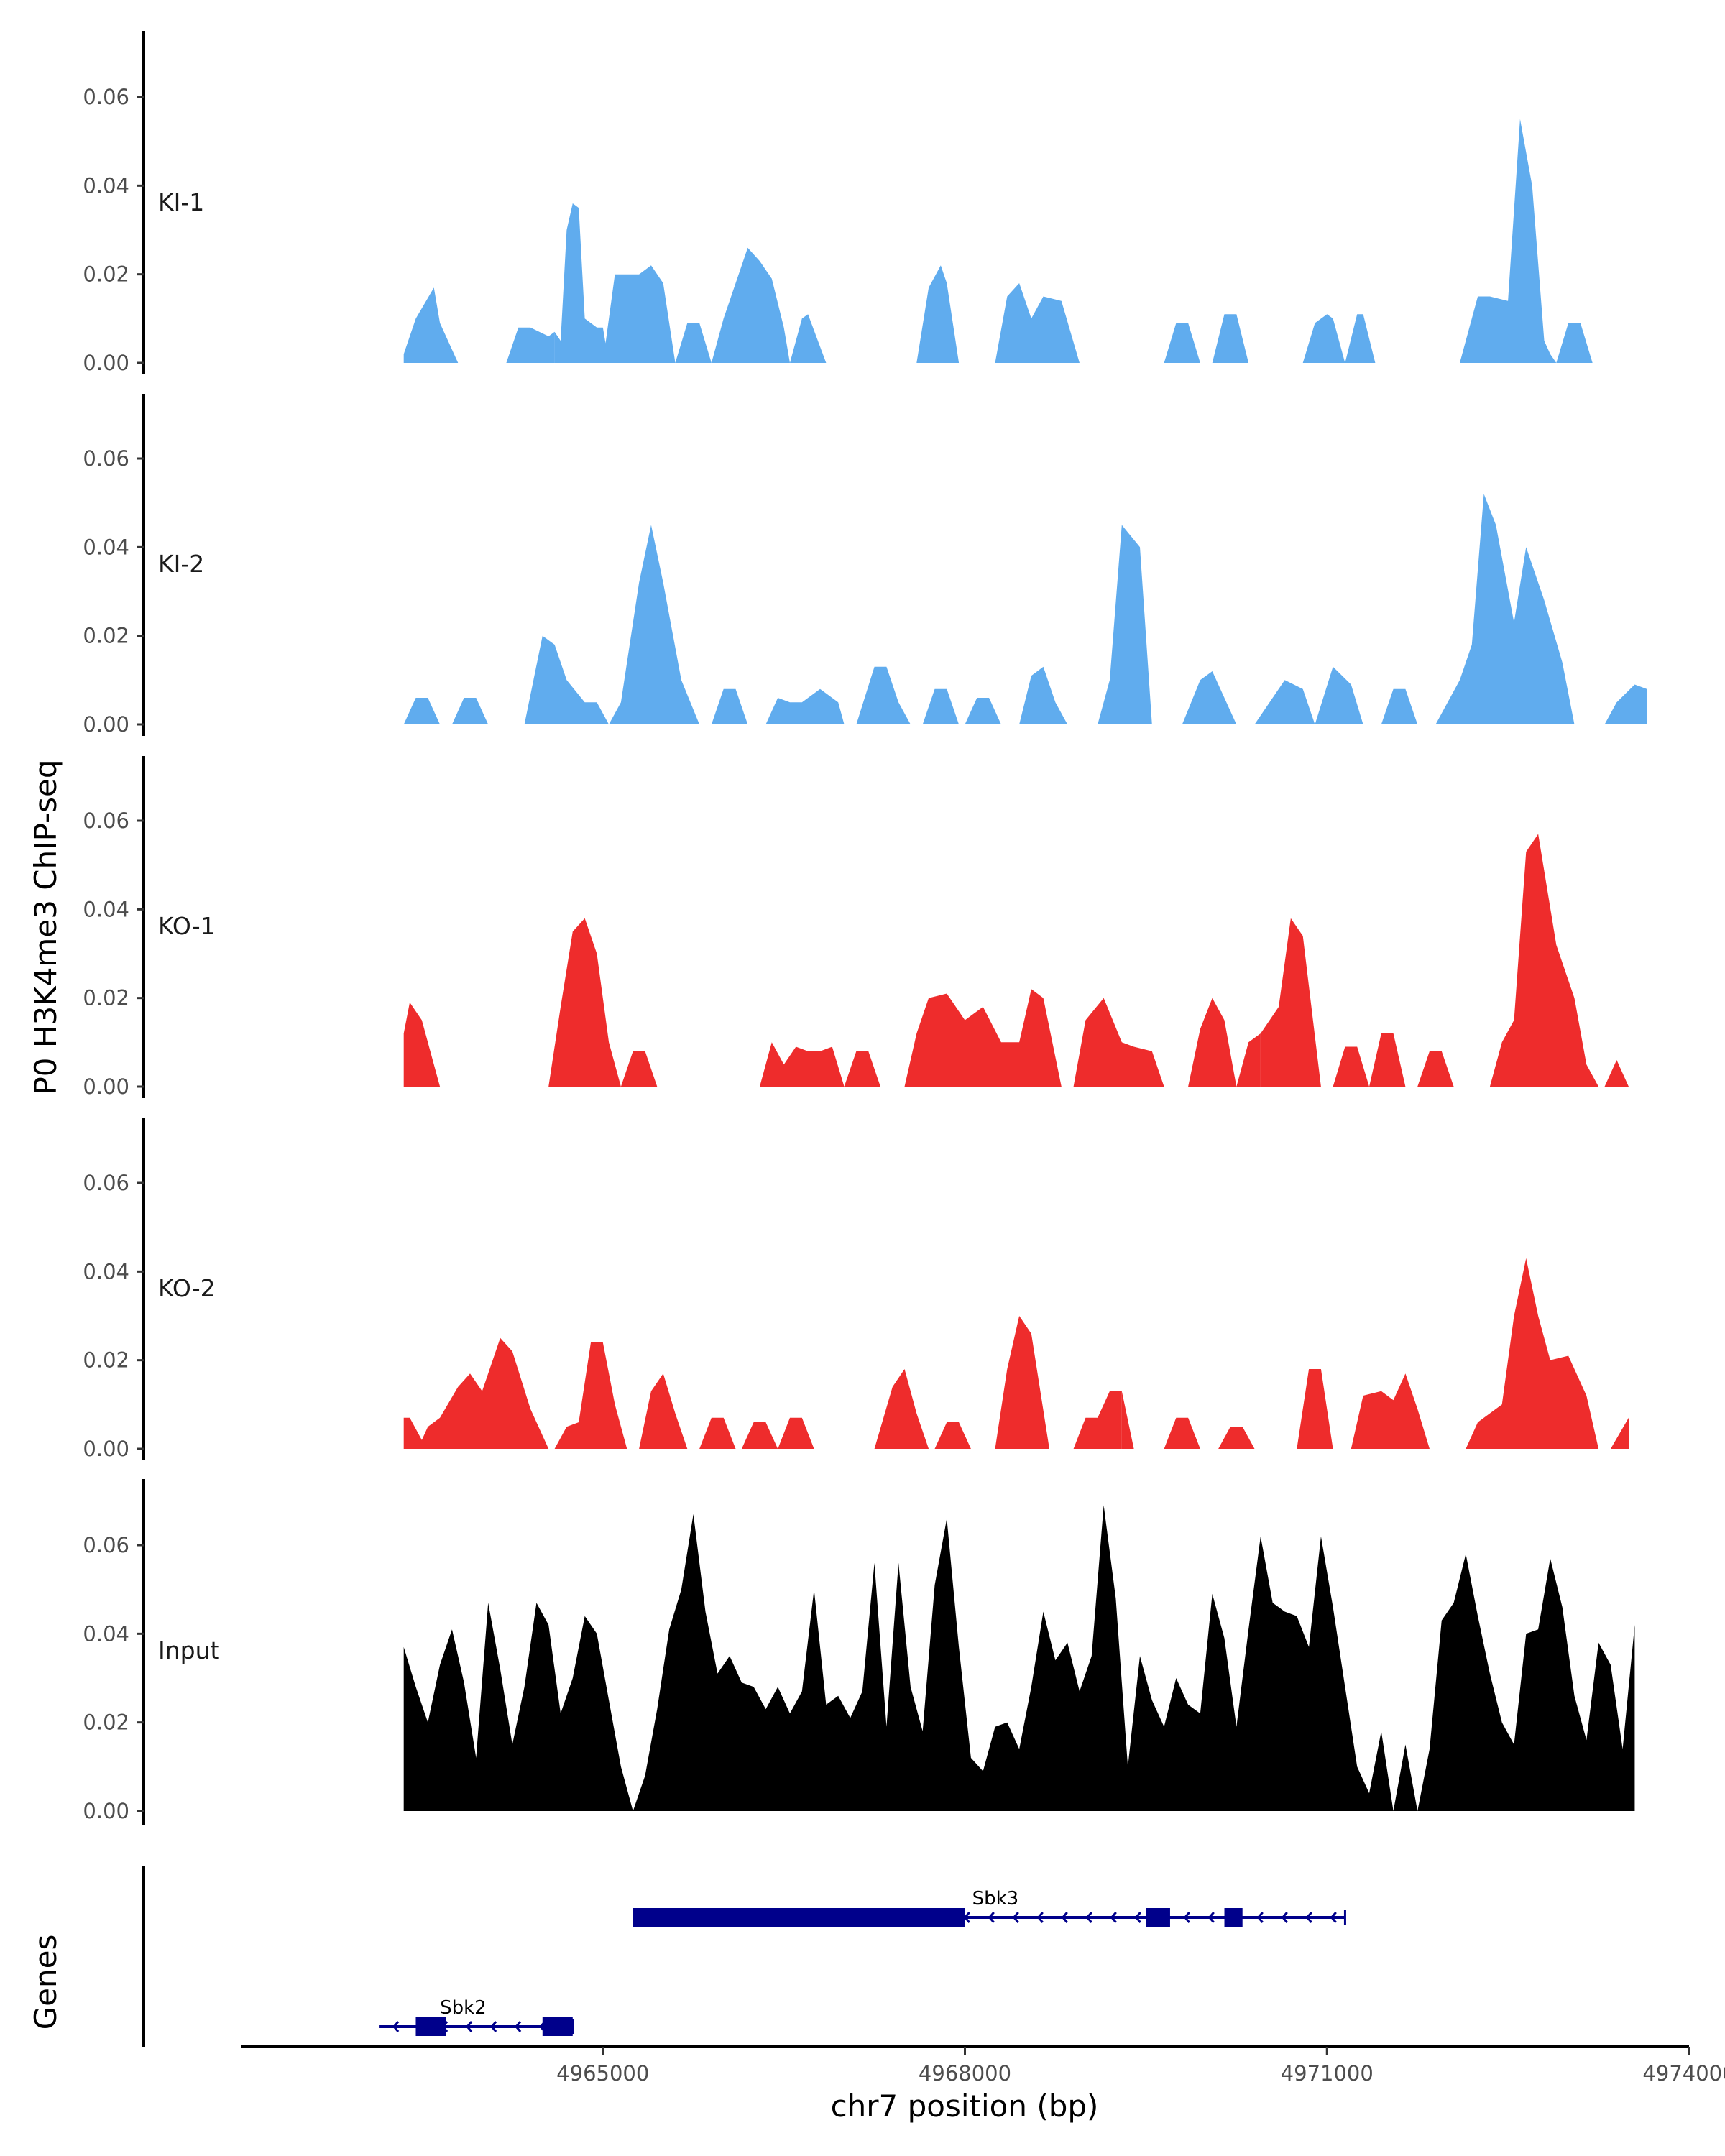 This screenshot has width=1725, height=2156. I want to click on x-tick-label: 4965000, so click(602, 2073).